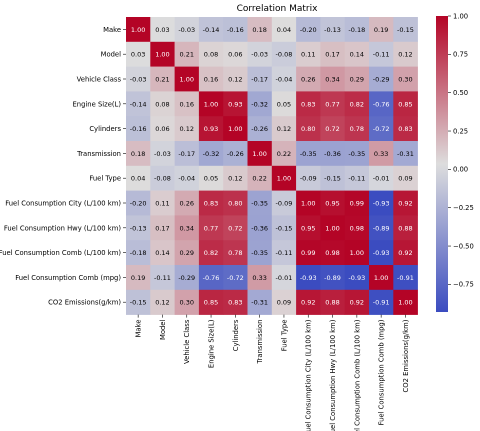 The height and width of the screenshot is (431, 480). Describe the element at coordinates (406, 355) in the screenshot. I see `x-tick-label: CO2 Emissions(g/km)` at that location.